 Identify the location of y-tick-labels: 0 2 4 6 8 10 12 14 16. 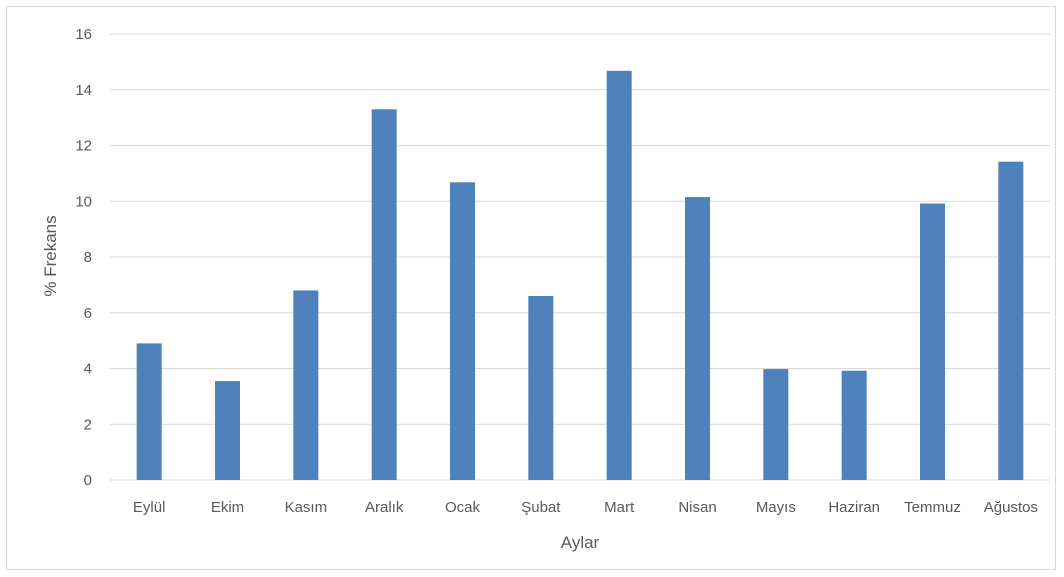
(83, 257).